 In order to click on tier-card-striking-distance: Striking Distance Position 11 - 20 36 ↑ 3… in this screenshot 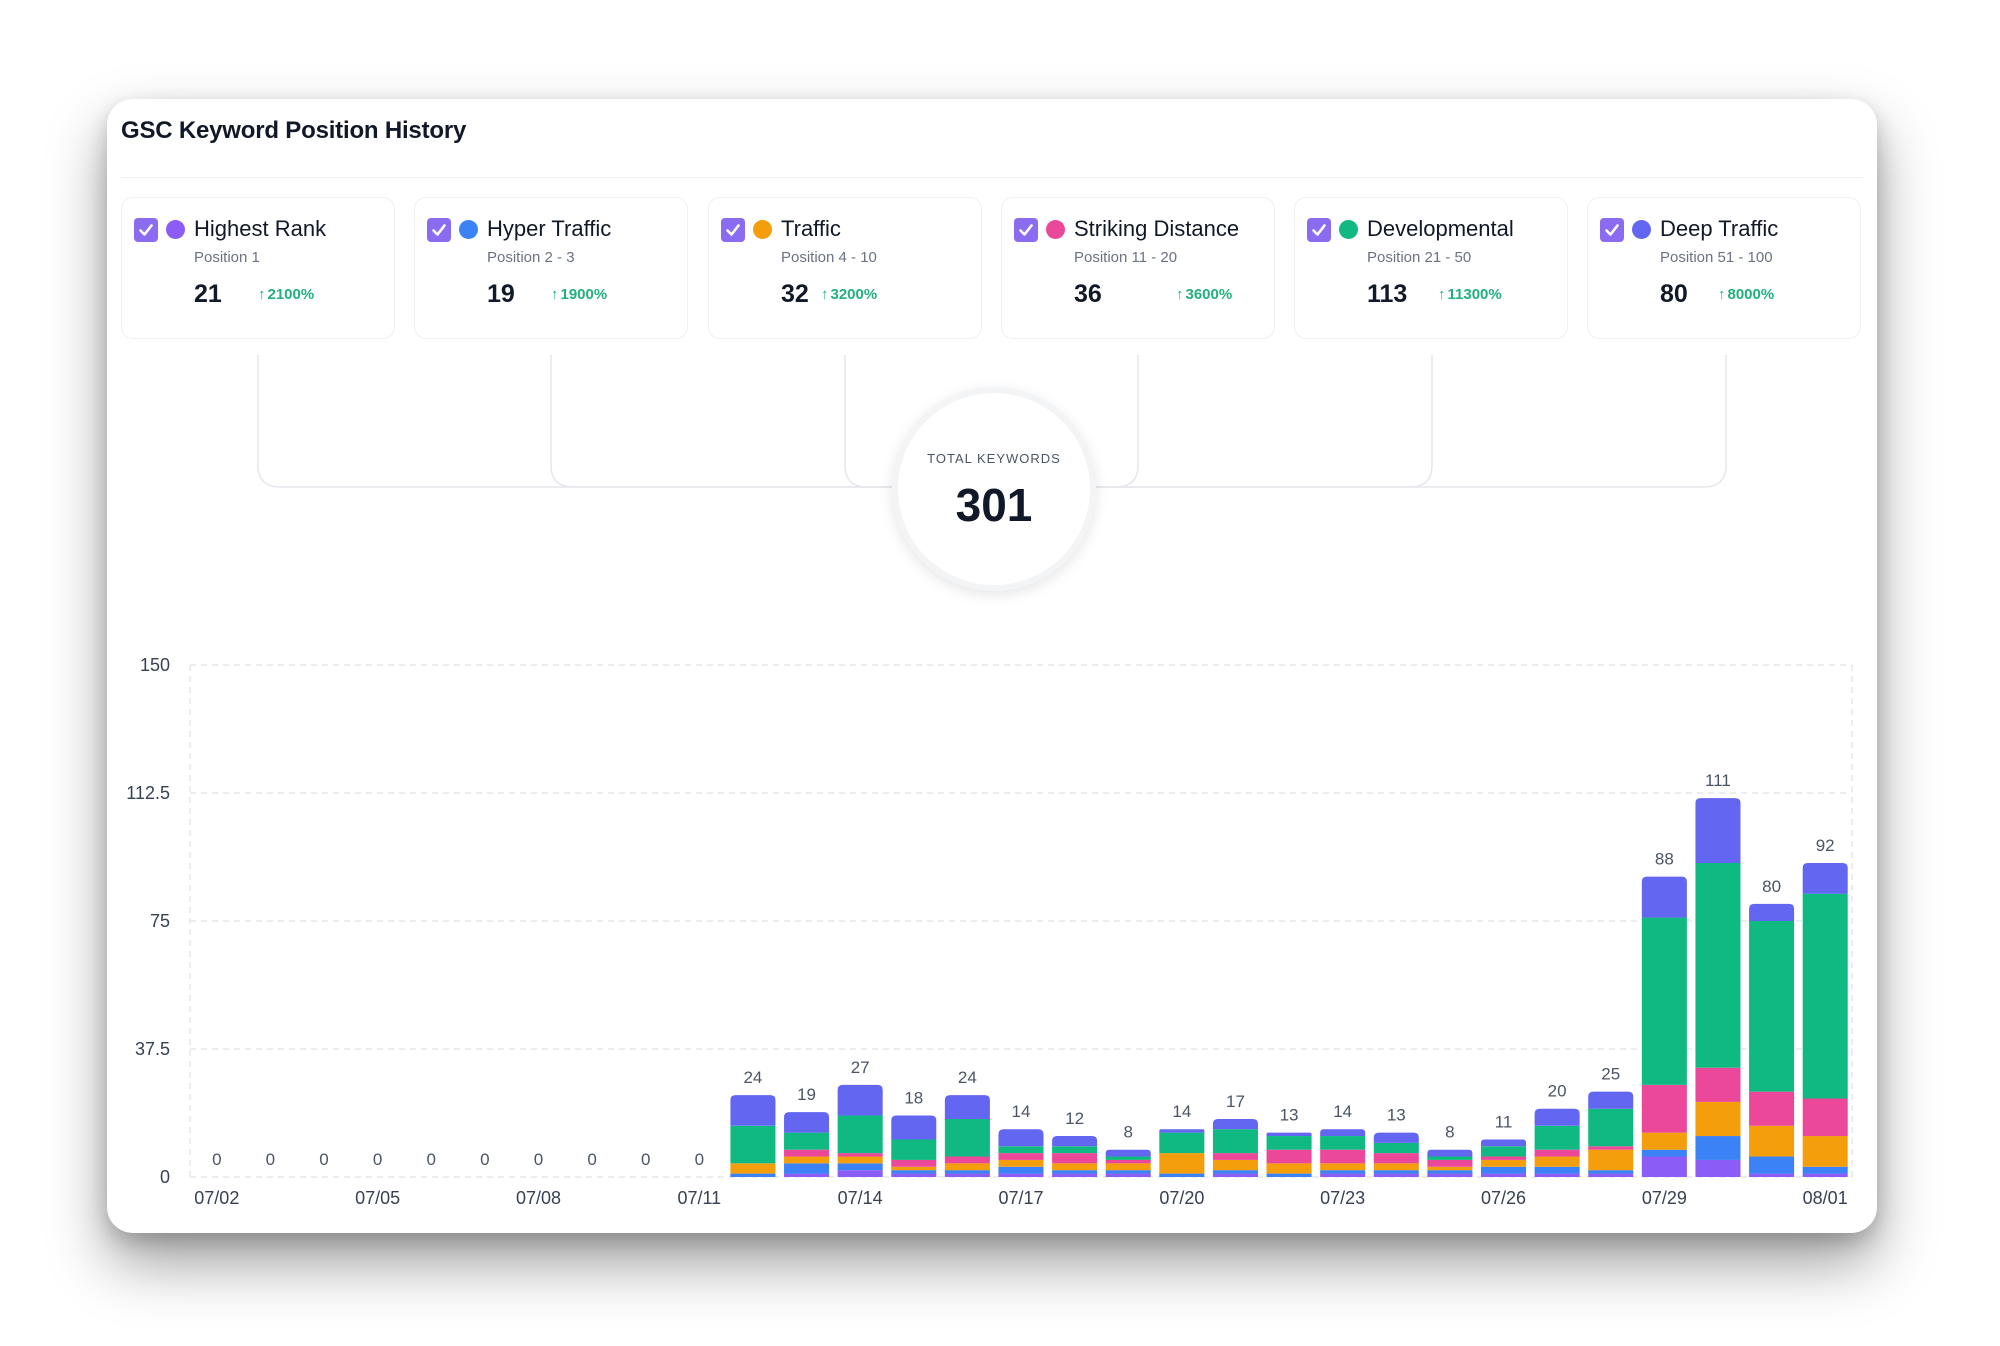, I will do `click(1138, 268)`.